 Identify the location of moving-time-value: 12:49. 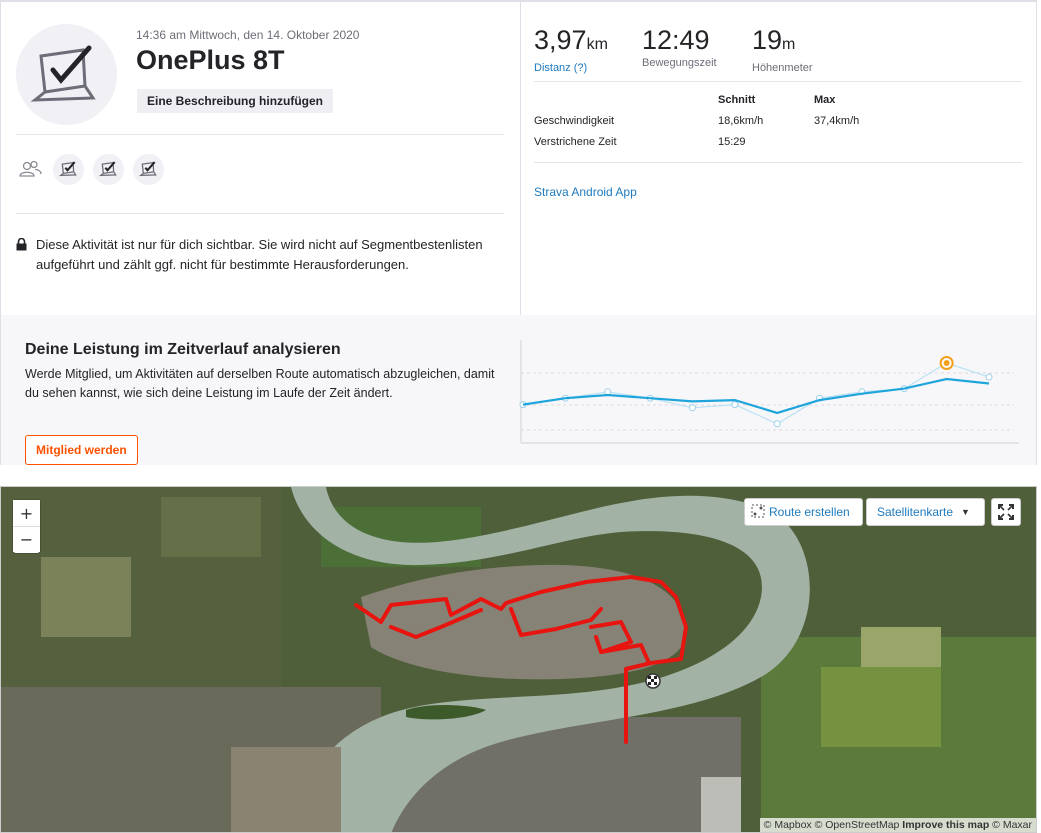
(676, 40).